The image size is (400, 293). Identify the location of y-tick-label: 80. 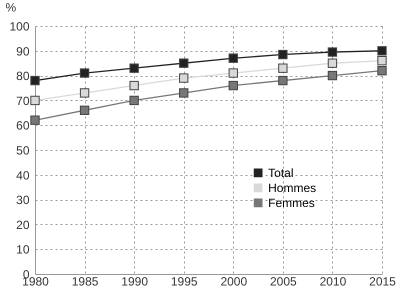
(23, 76).